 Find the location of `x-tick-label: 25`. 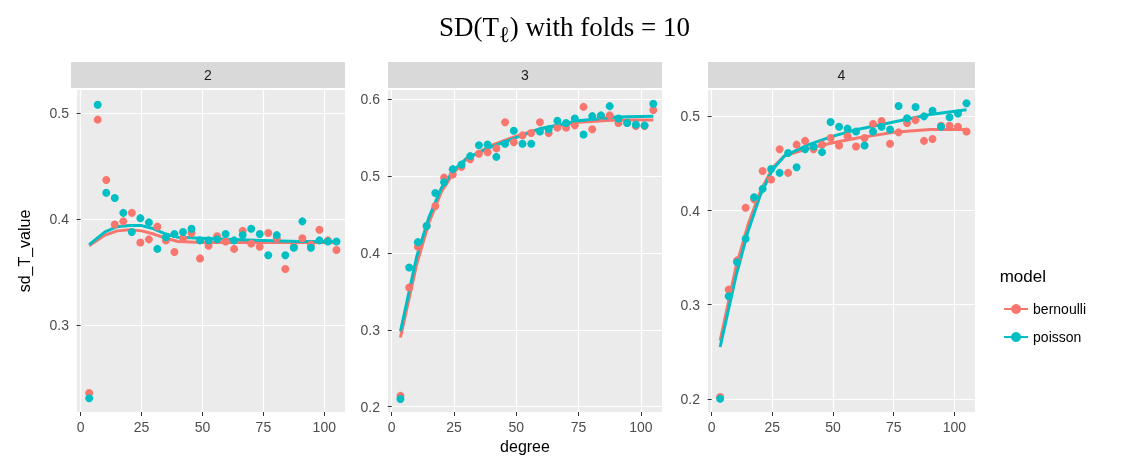

x-tick-label: 25 is located at coordinates (454, 427).